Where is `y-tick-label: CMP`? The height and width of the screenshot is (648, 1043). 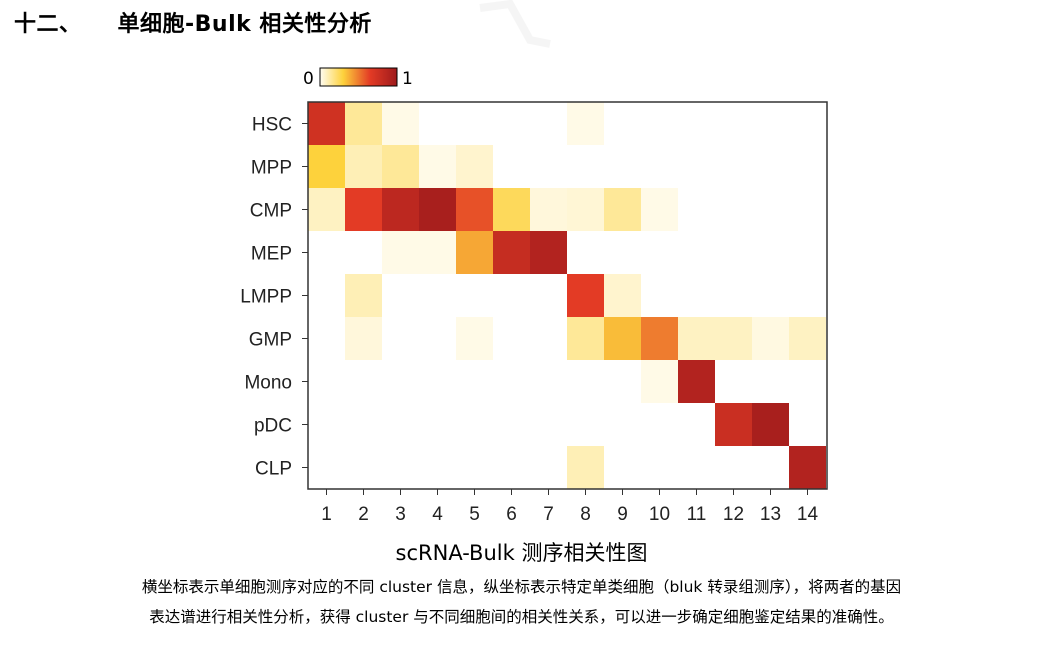
y-tick-label: CMP is located at coordinates (271, 211).